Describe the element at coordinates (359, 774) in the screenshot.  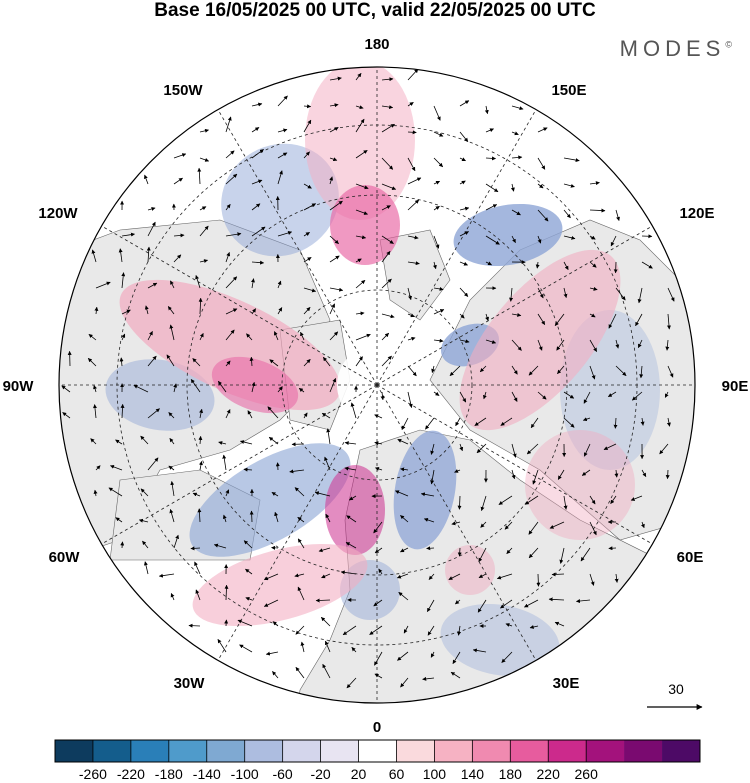
I see `colorbar-label-7: 20` at that location.